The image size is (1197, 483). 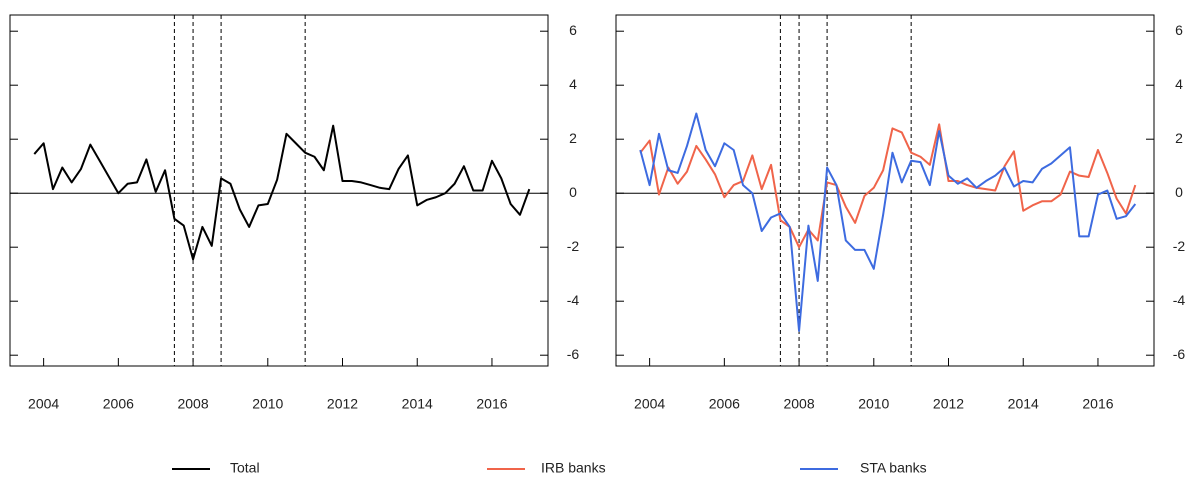 I want to click on legend-label: Total, so click(x=245, y=468).